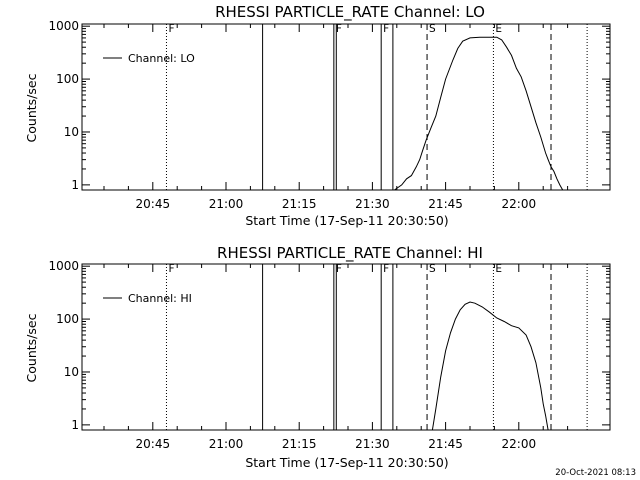  I want to click on panel-lo-x-tick-label: 21:45, so click(445, 204).